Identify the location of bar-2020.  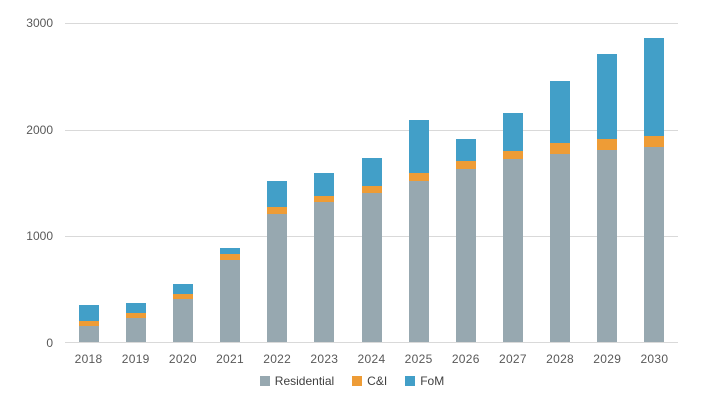
(182, 312).